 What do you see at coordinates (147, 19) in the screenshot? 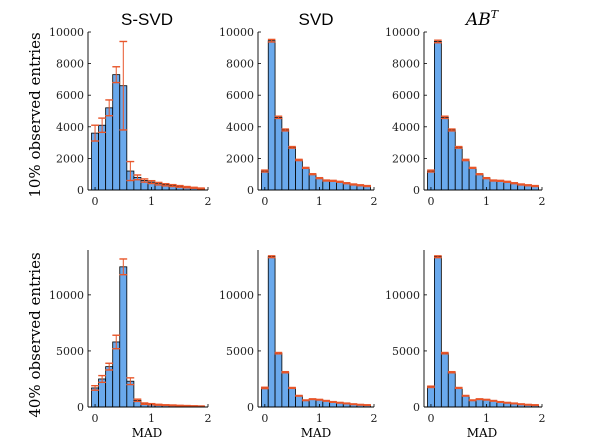
I see `col-title-s-svd: S-SVD` at bounding box center [147, 19].